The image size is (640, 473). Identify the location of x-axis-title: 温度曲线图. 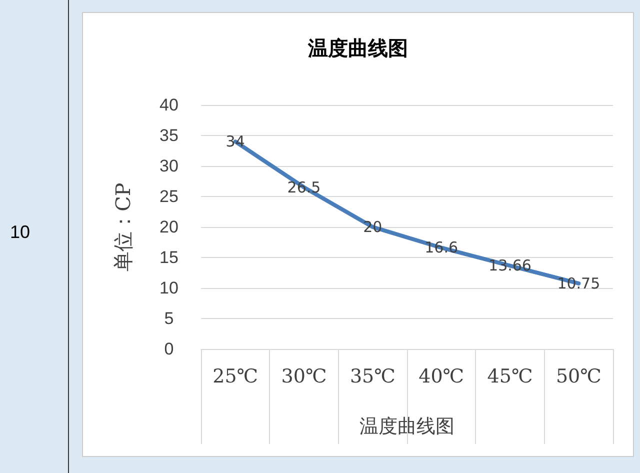
(407, 427).